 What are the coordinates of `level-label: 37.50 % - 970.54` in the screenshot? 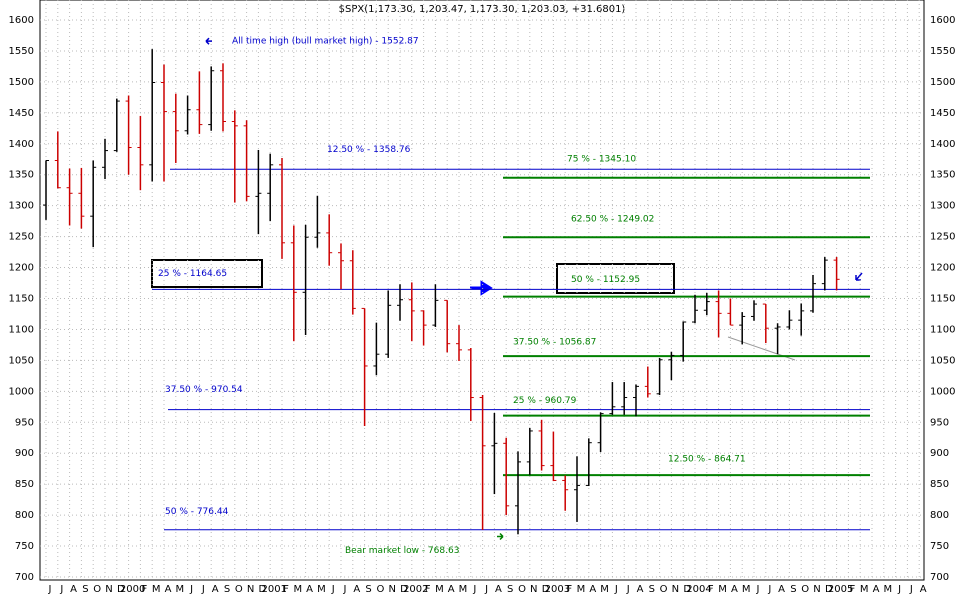 It's located at (204, 390).